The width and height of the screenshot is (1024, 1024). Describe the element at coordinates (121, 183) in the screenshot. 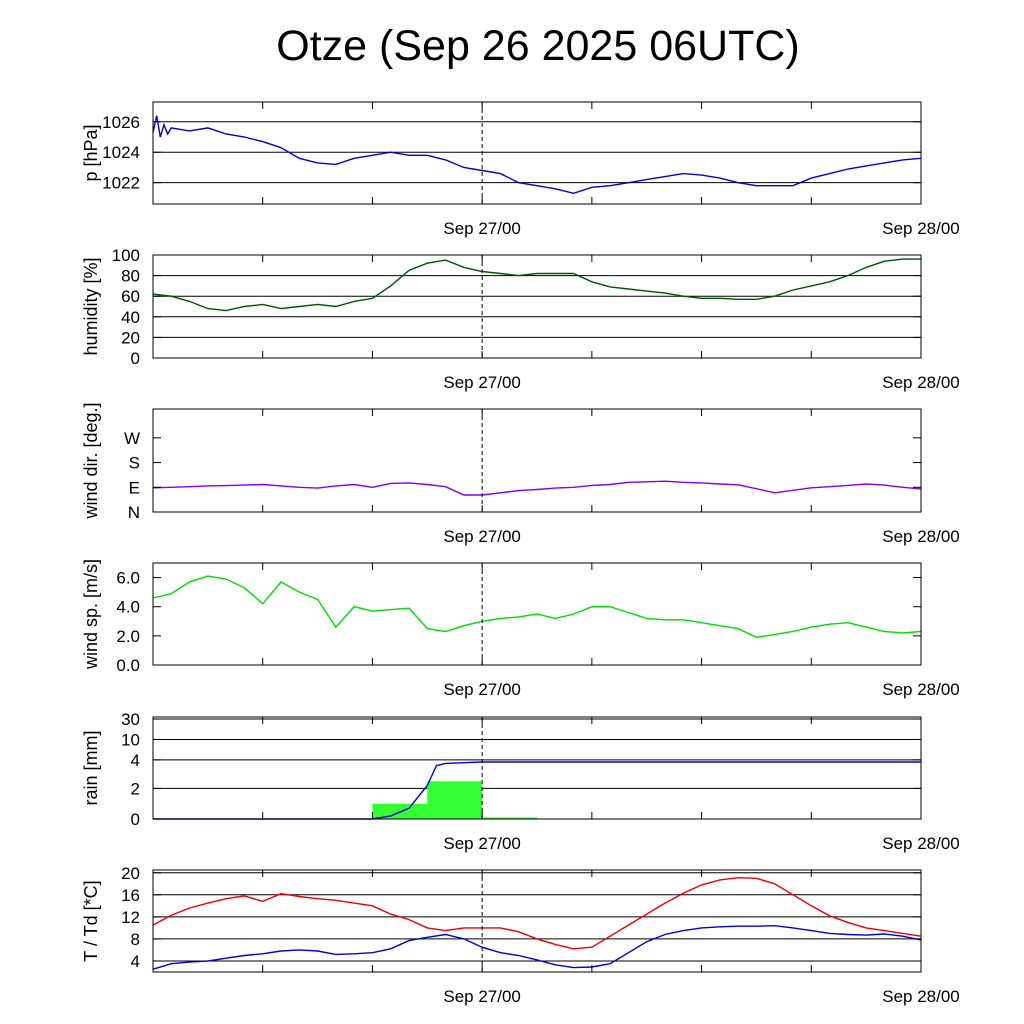

I see `y-tick-label: 1022` at that location.